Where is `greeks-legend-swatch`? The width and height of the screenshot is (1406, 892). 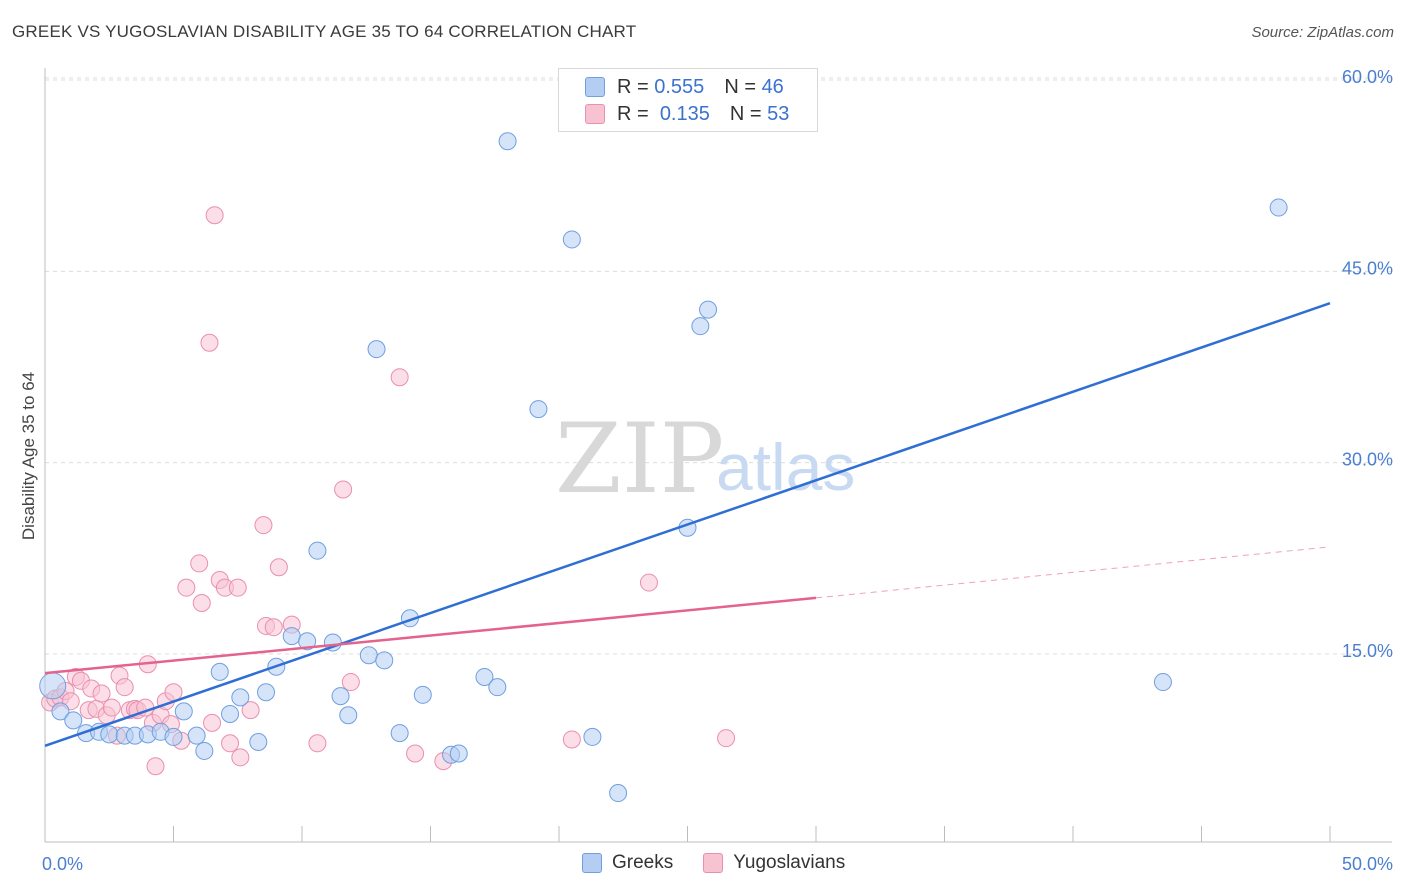
greeks-legend-swatch is located at coordinates (592, 863).